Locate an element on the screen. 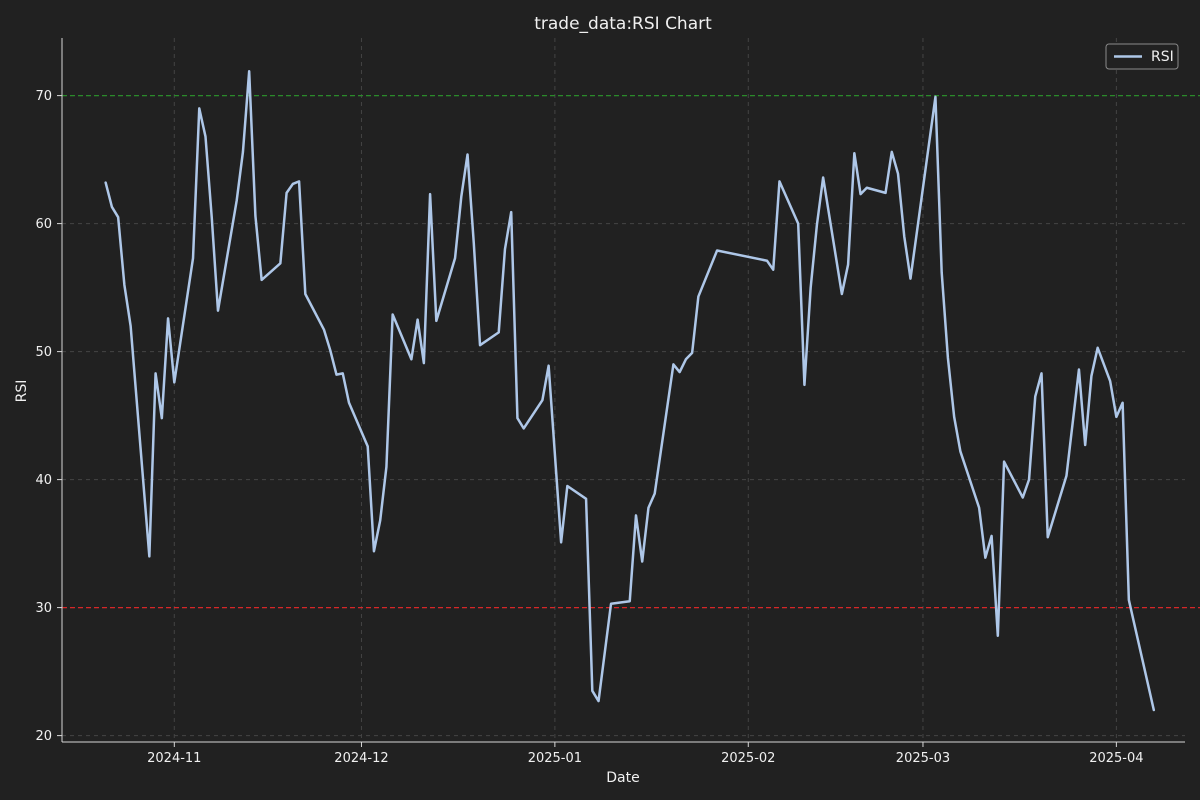 This screenshot has height=800, width=1200. y-tick-label: 30 is located at coordinates (43, 608).